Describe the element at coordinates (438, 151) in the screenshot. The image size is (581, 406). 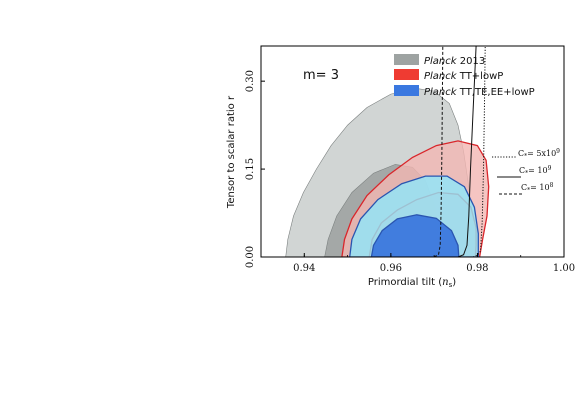
I see `cstar-line-dashed` at that location.